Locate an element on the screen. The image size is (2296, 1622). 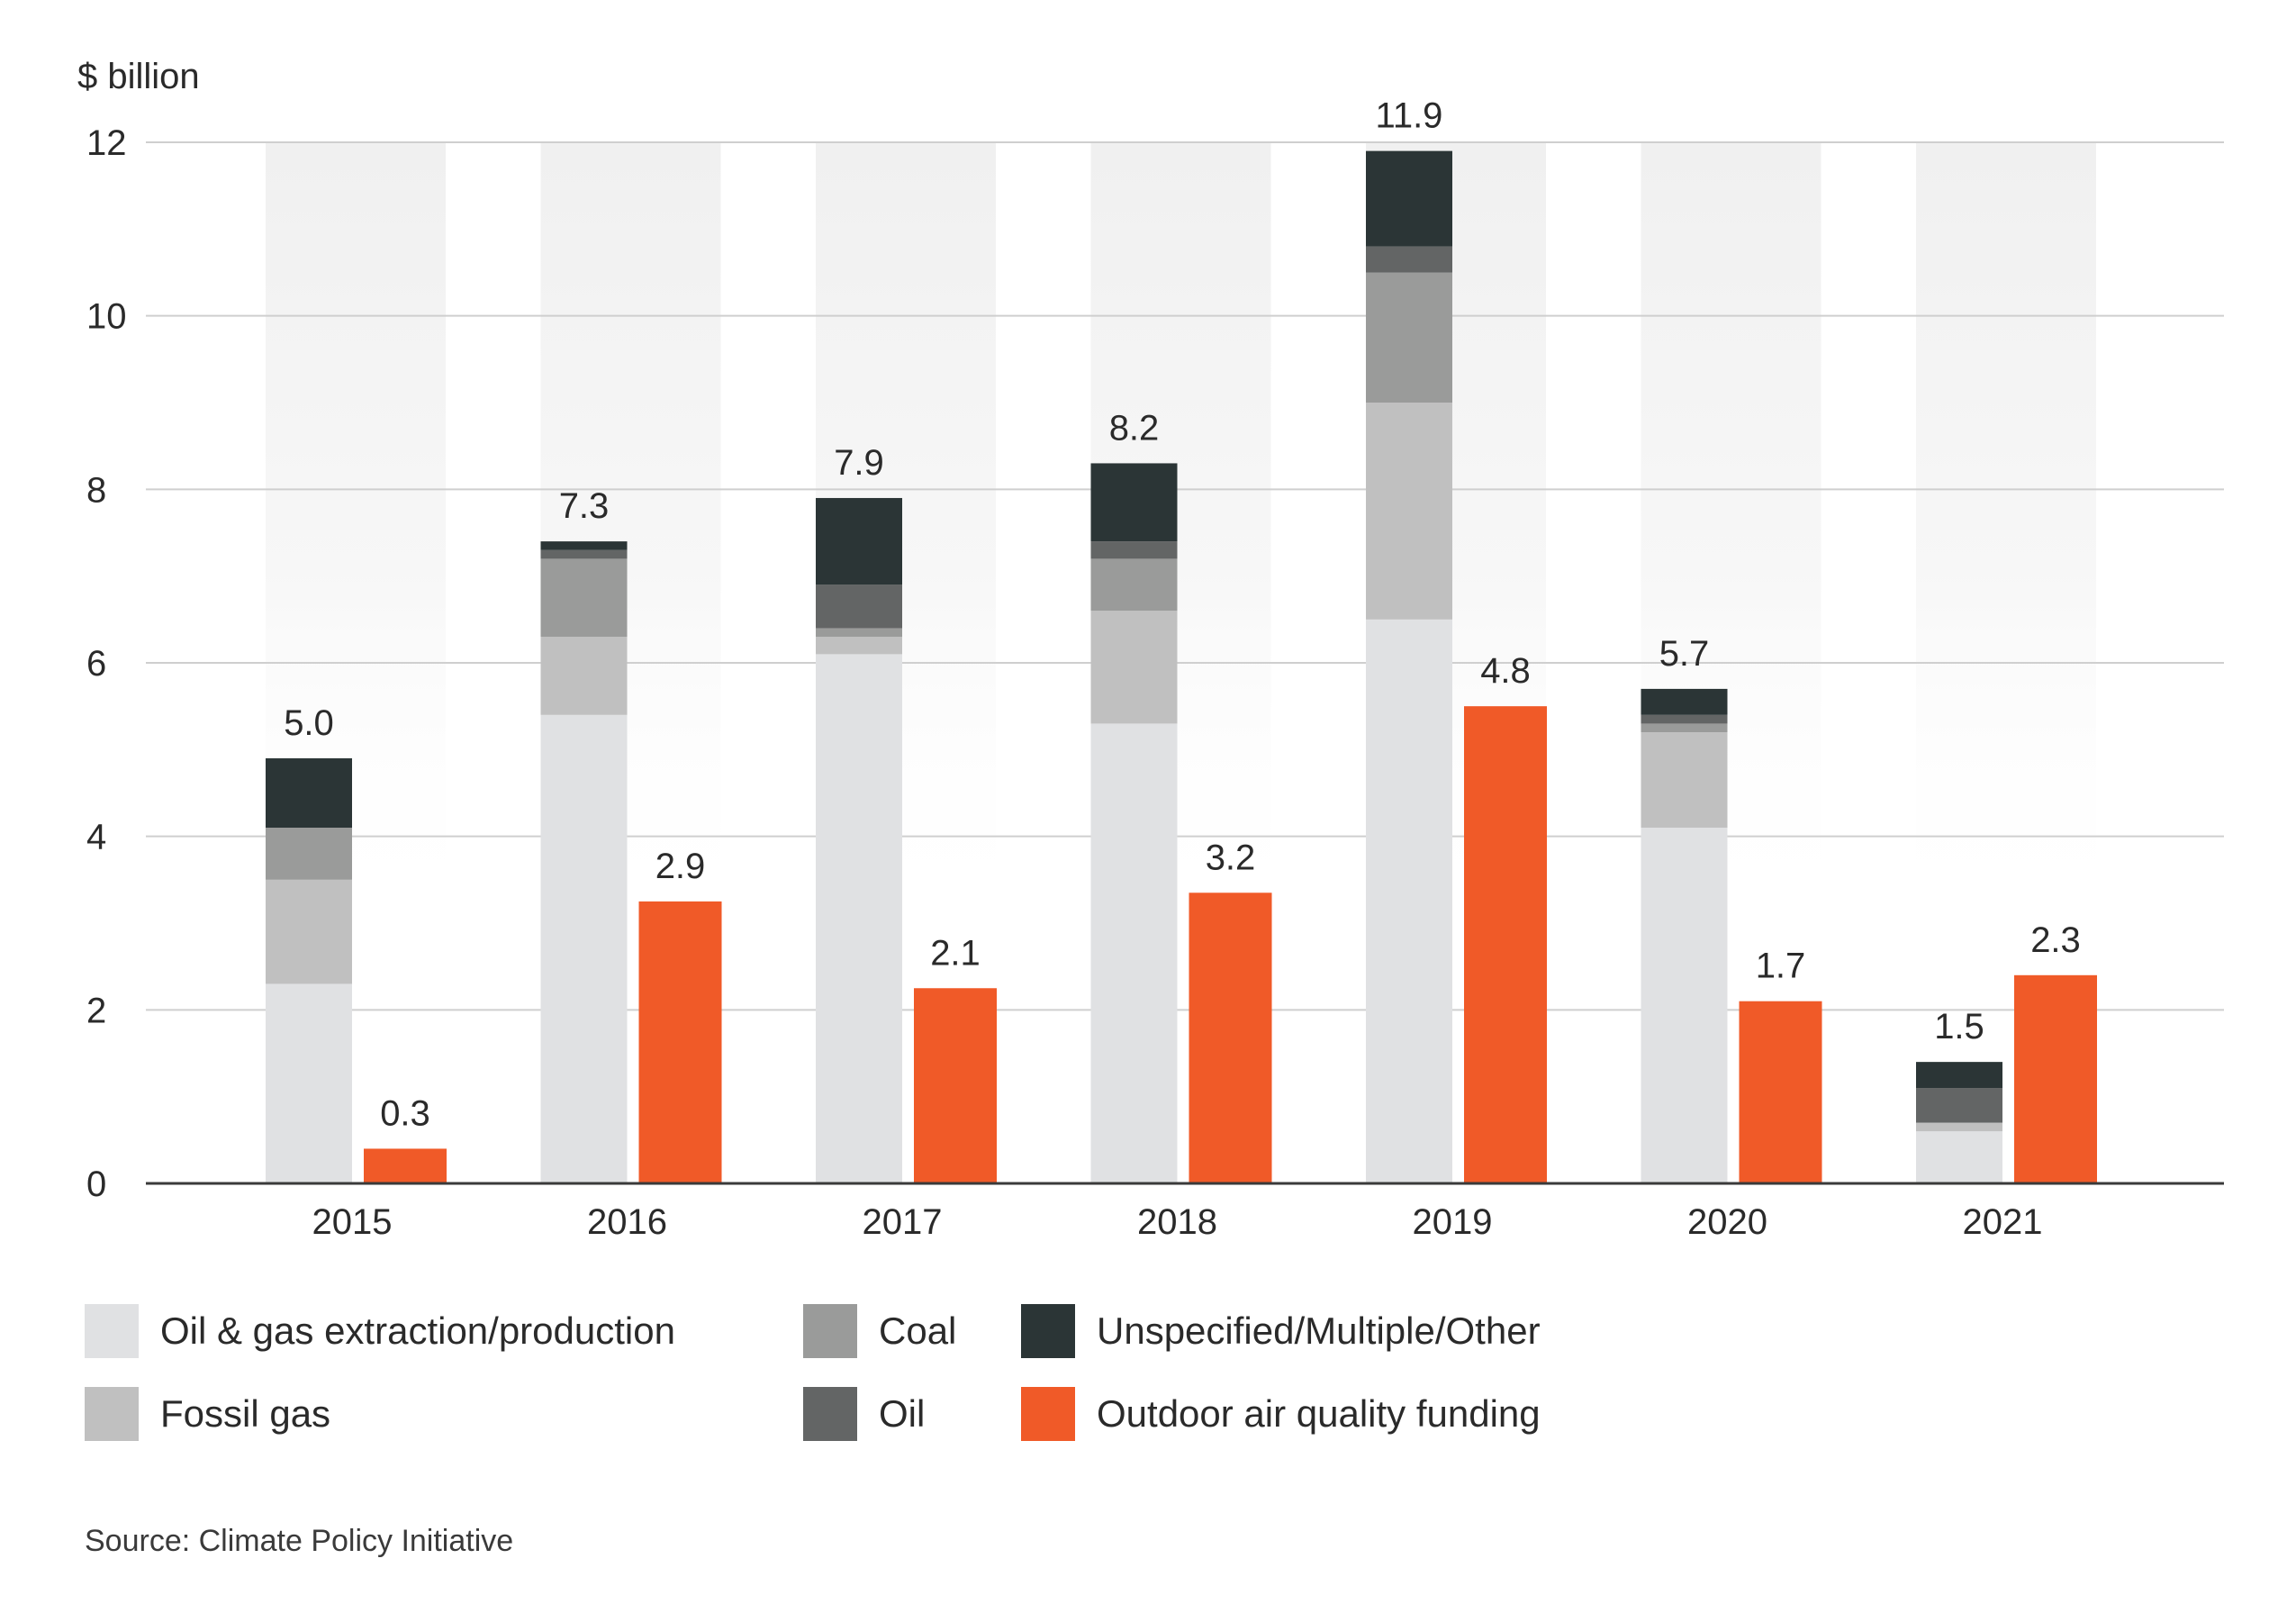
bar-2020-oil is located at coordinates (1684, 719).